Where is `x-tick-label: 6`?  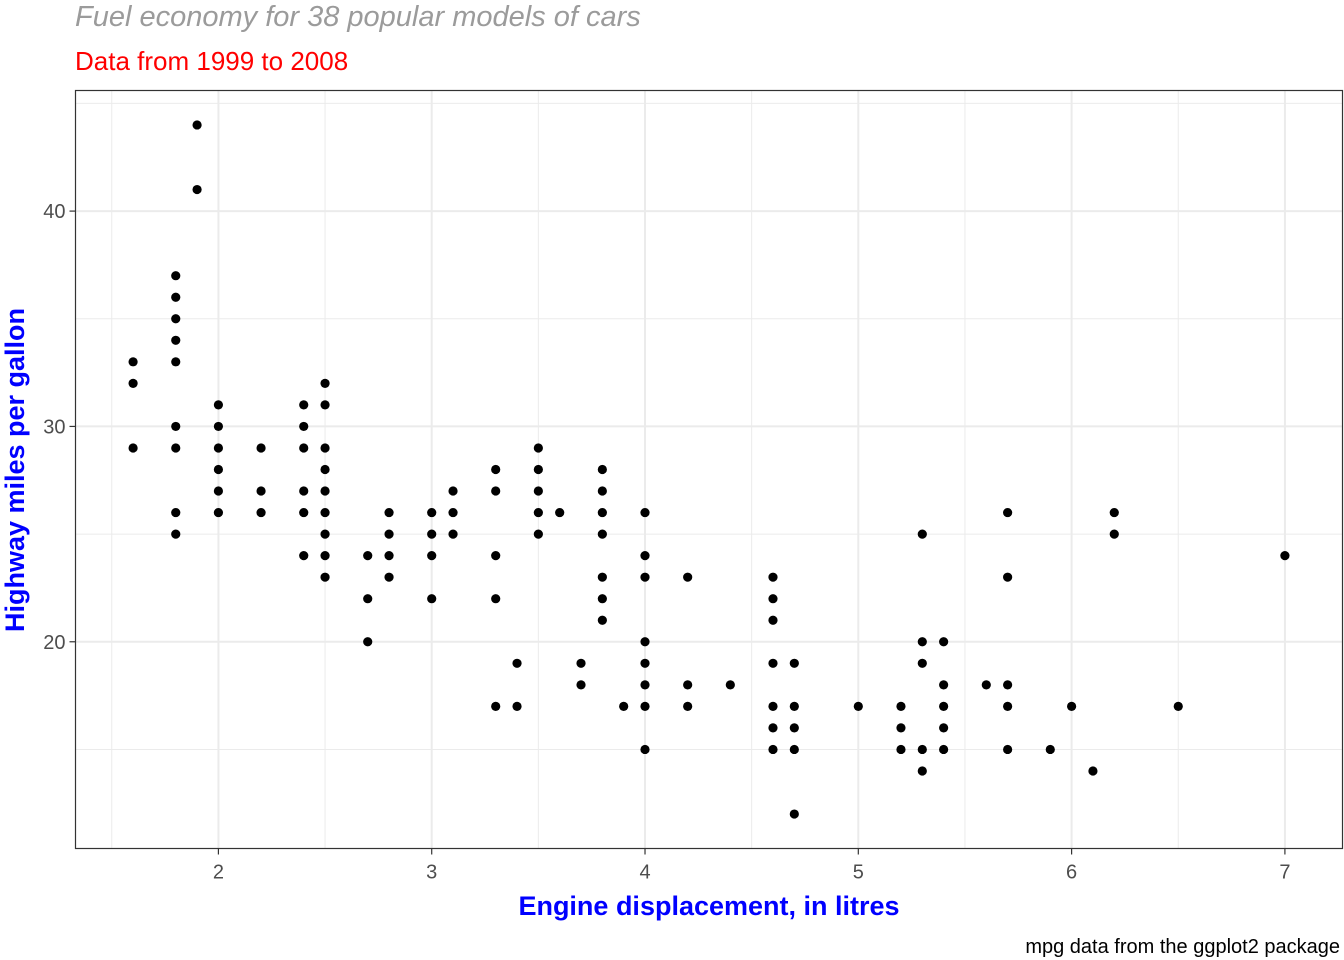 x-tick-label: 6 is located at coordinates (1071, 873).